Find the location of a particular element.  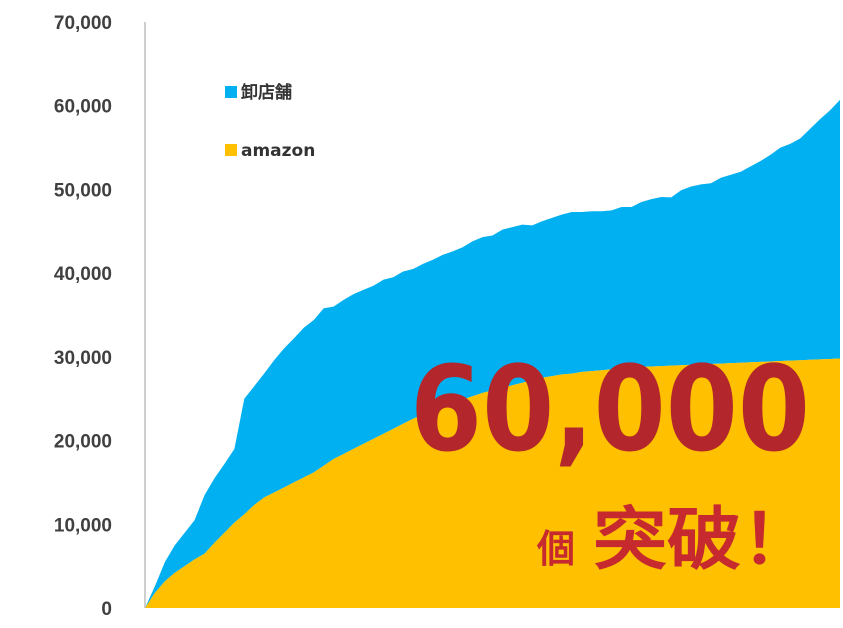

y-tick-label: 0 is located at coordinates (106, 609).